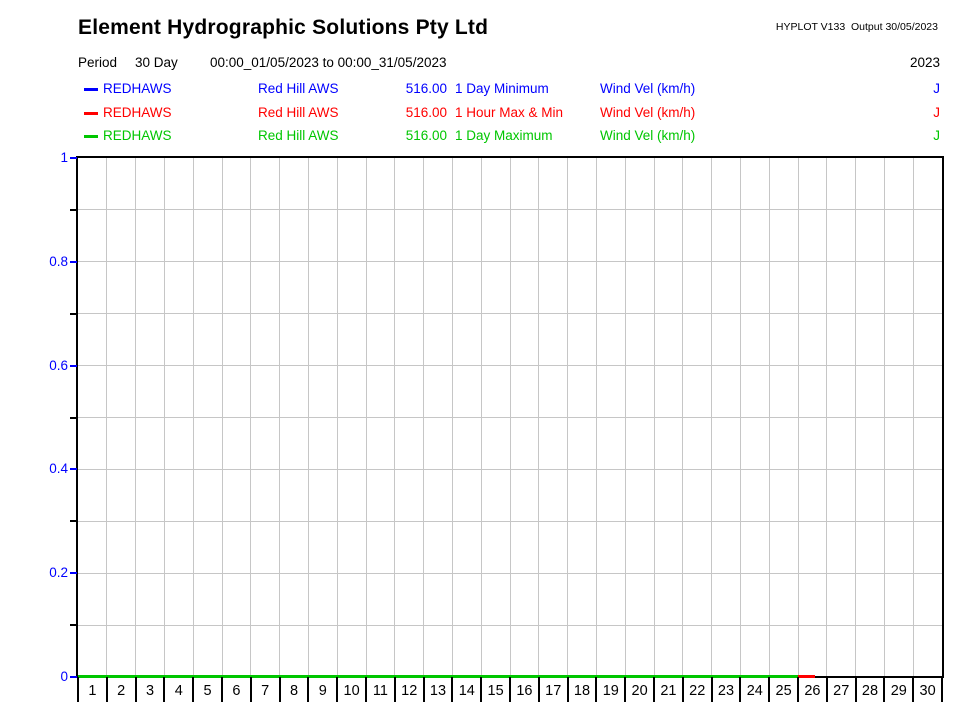 The image size is (968, 726). What do you see at coordinates (137, 112) in the screenshot?
I see `legend-station-id: REDHAWS` at bounding box center [137, 112].